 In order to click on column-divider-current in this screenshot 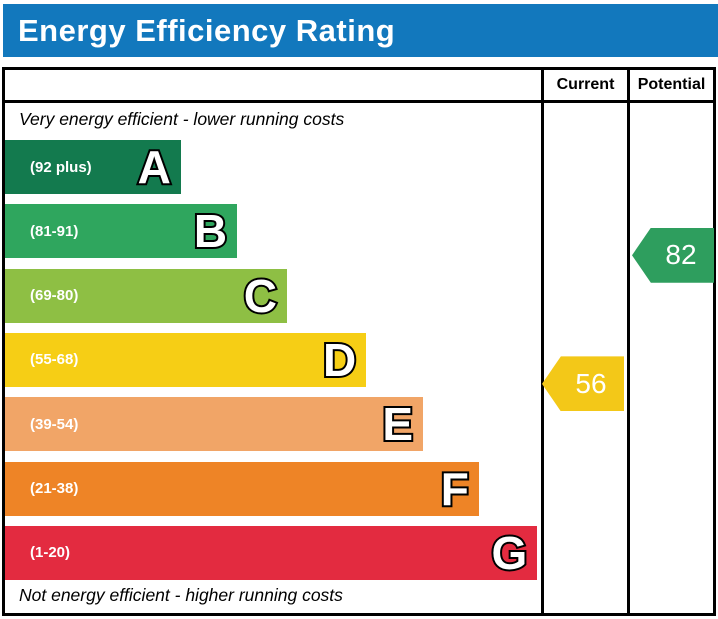, I will do `click(542, 341)`.